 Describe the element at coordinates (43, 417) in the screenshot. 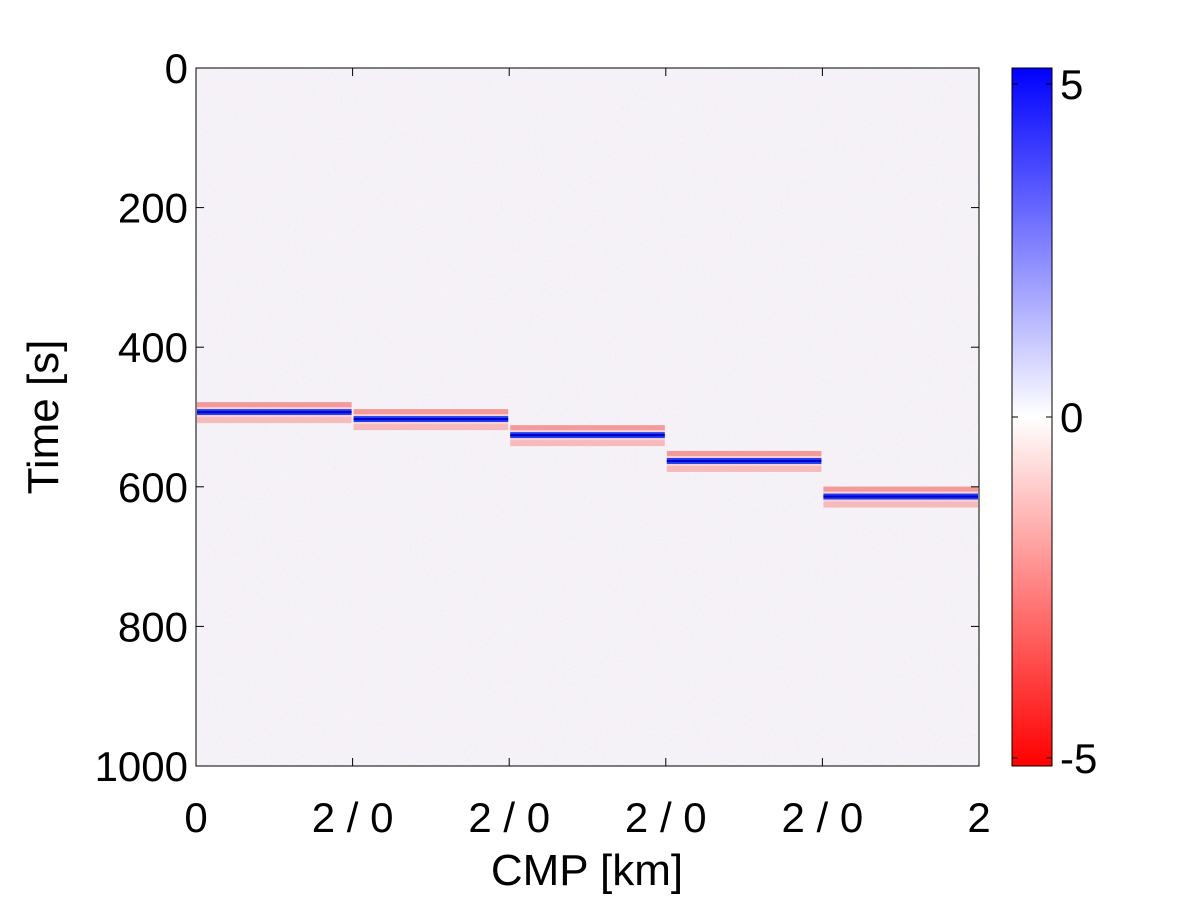

I see `y-axis-label: Time [s]` at that location.